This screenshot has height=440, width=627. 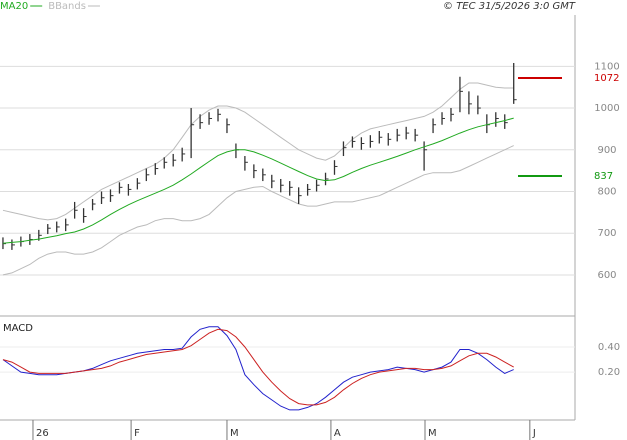 What do you see at coordinates (14, 6) in the screenshot?
I see `legend-label: MA20` at bounding box center [14, 6].